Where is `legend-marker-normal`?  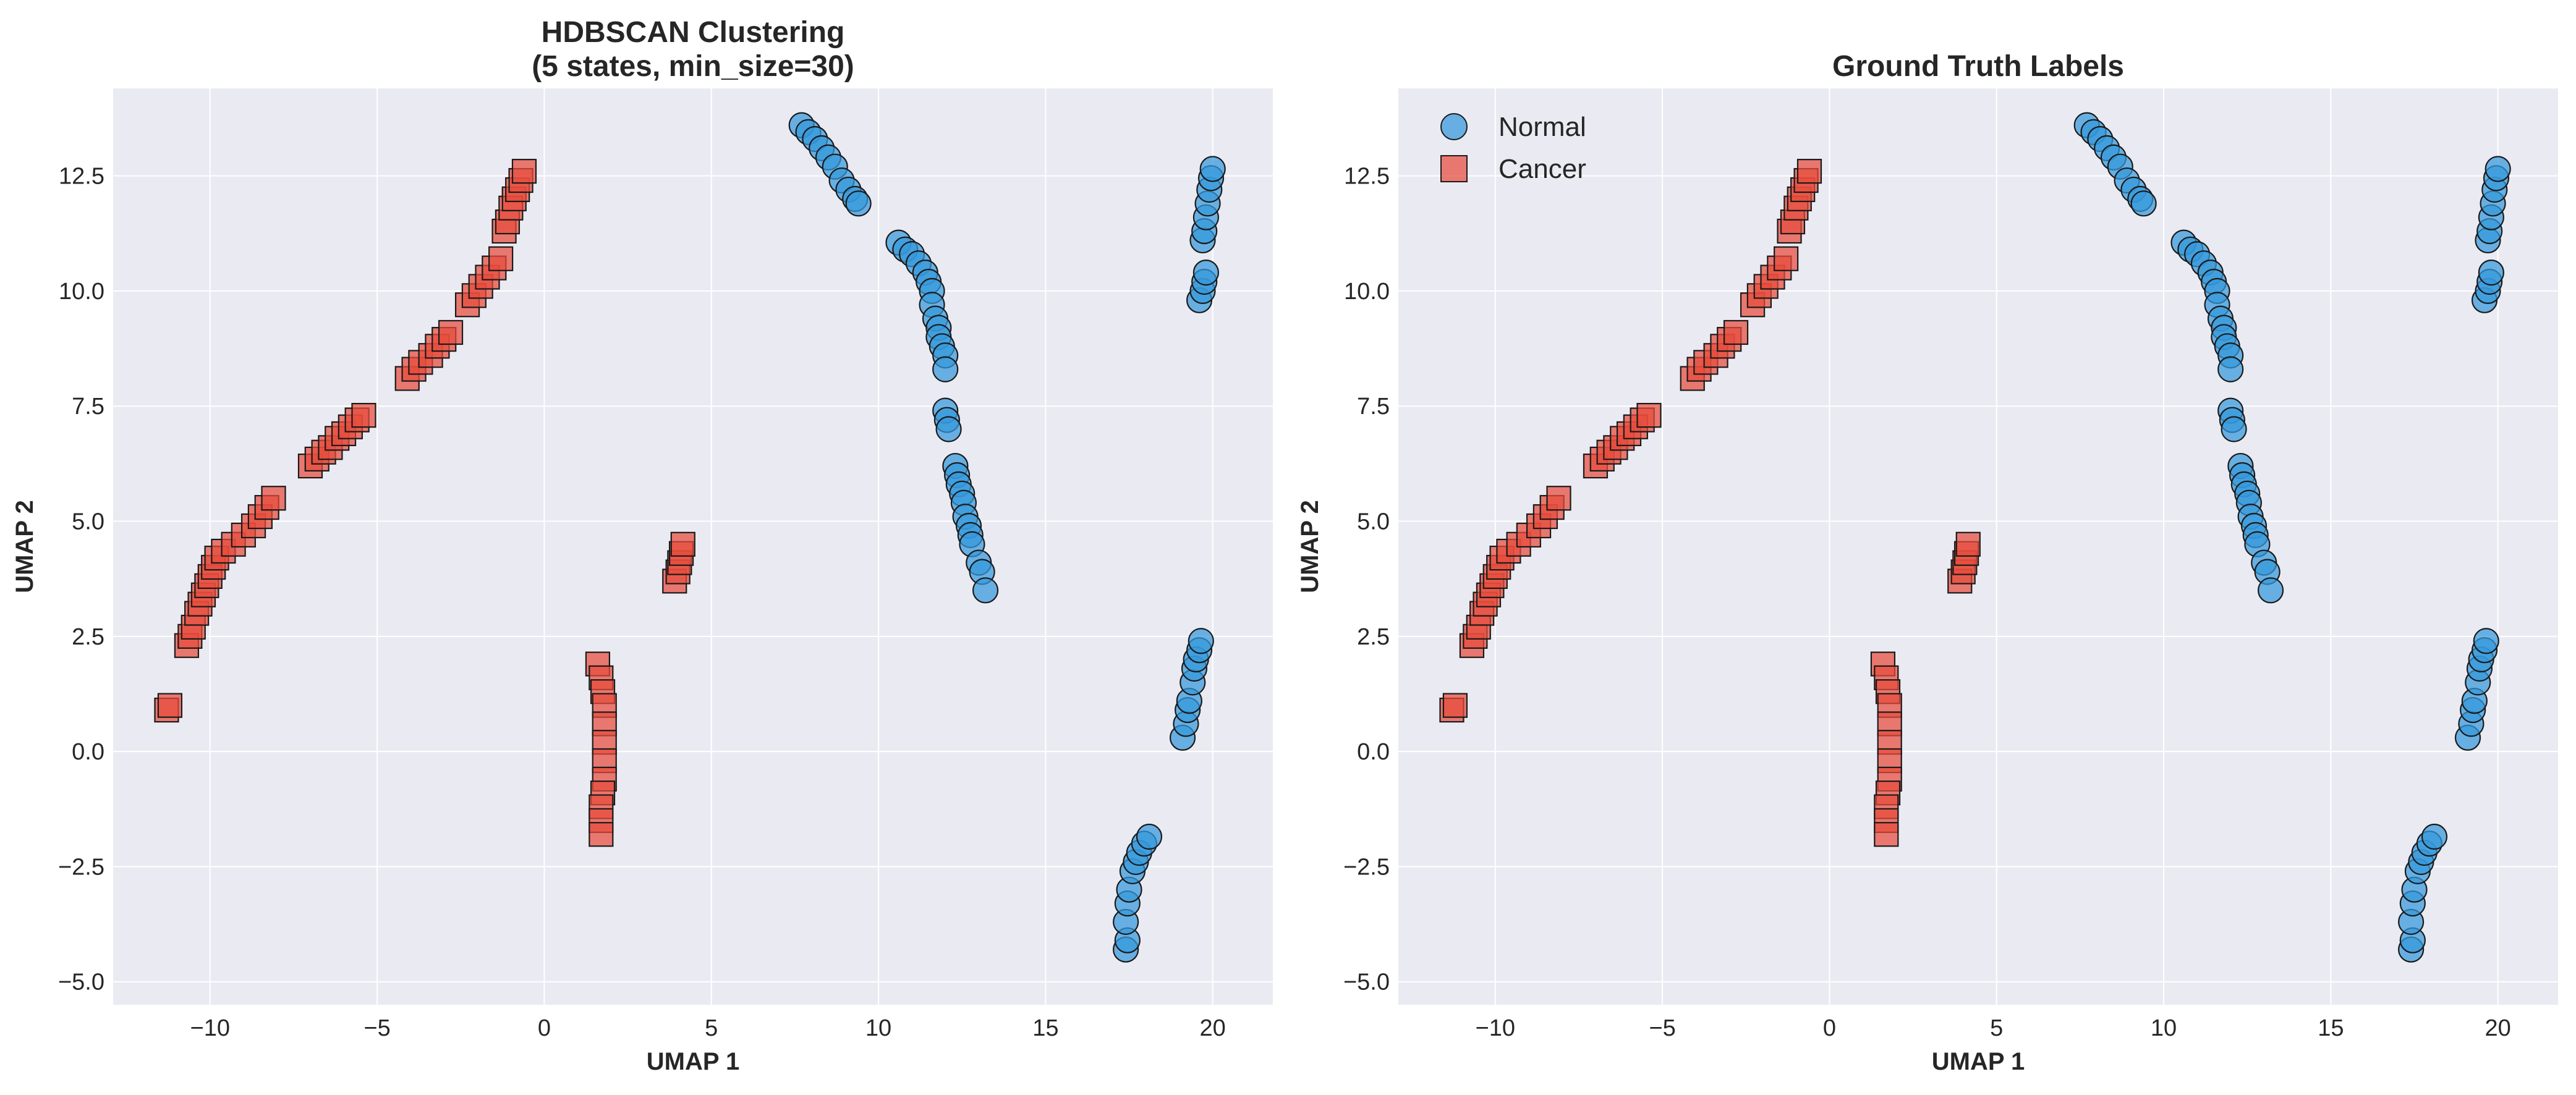 legend-marker-normal is located at coordinates (1454, 126).